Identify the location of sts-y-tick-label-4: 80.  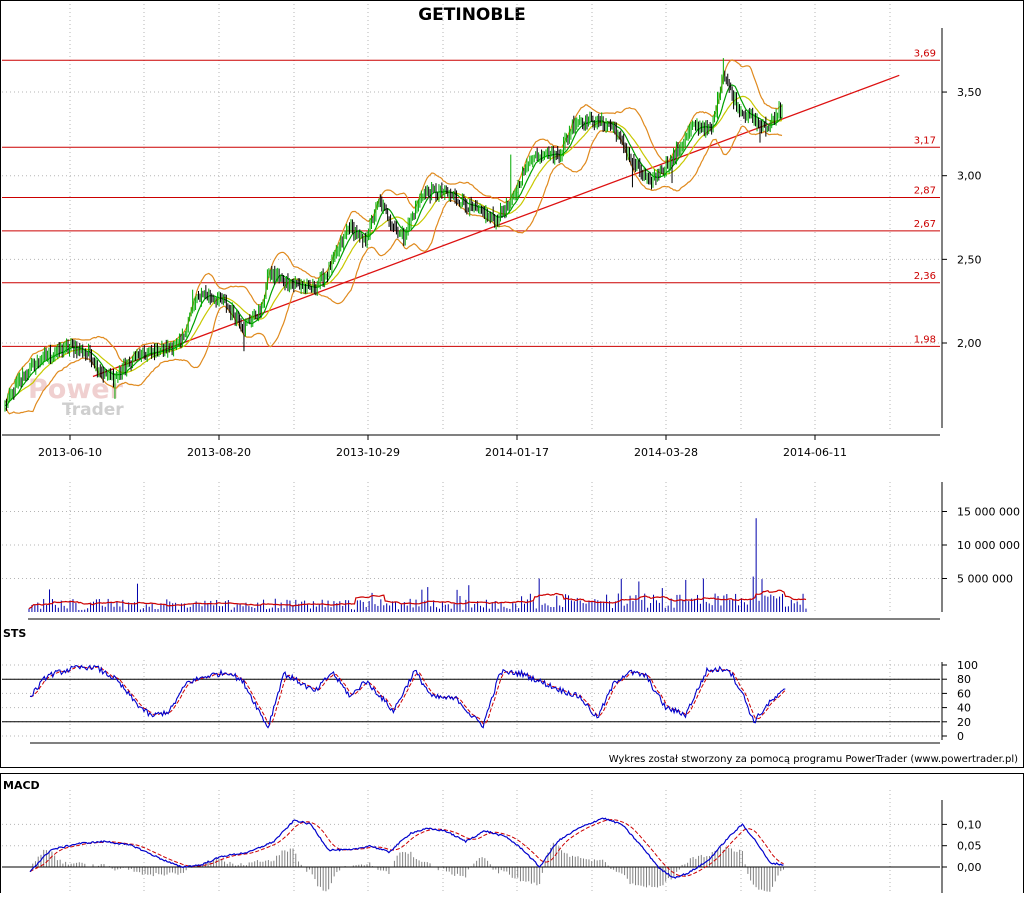
(964, 679).